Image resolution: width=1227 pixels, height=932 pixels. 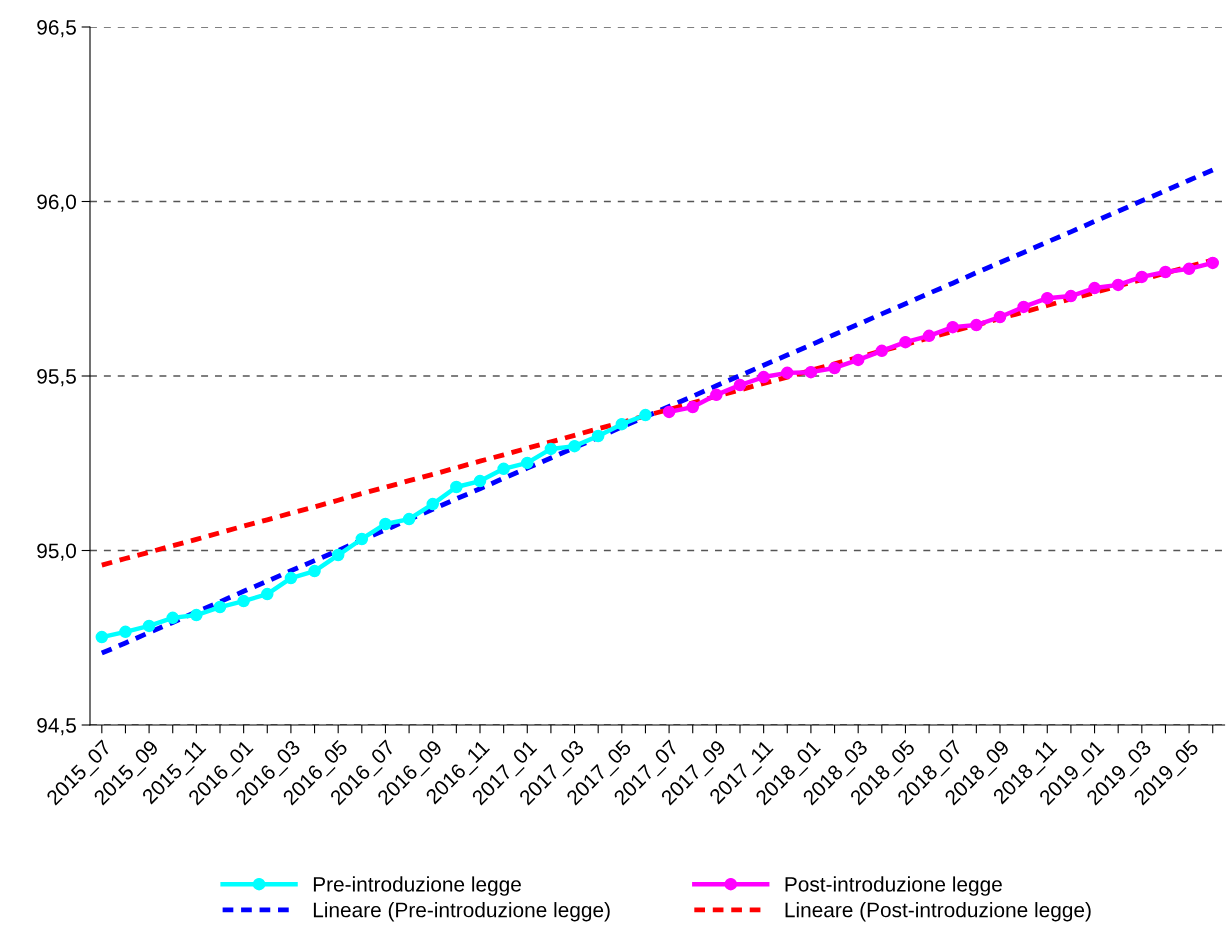 I want to click on y-tick-label: 96,5, so click(x=56, y=29).